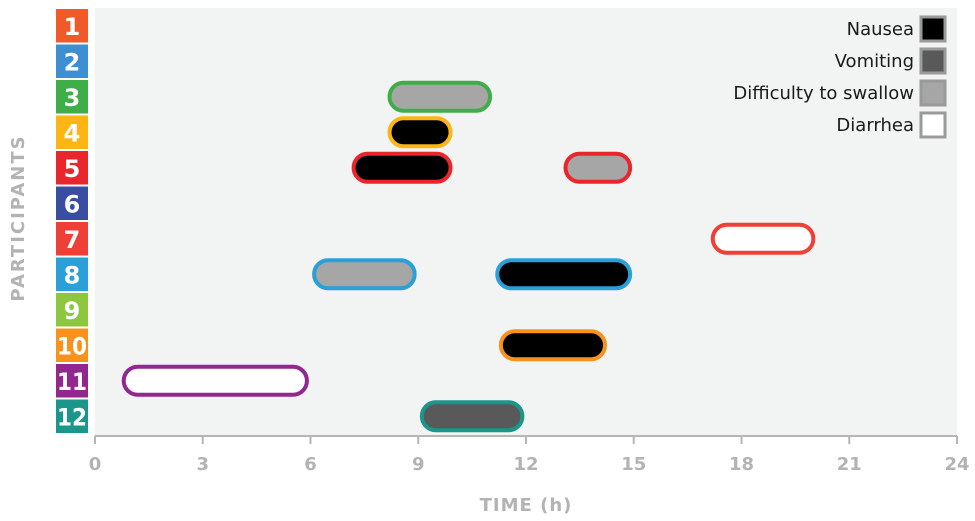 The image size is (975, 521). I want to click on participant-label-7: 7, so click(72, 240).